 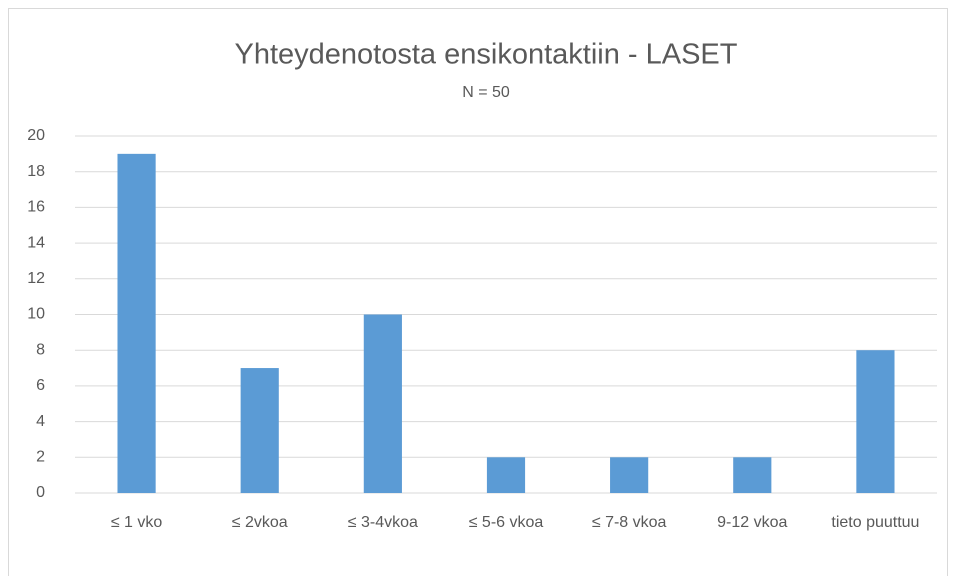 I want to click on y-tick-label: 6, so click(x=40, y=385).